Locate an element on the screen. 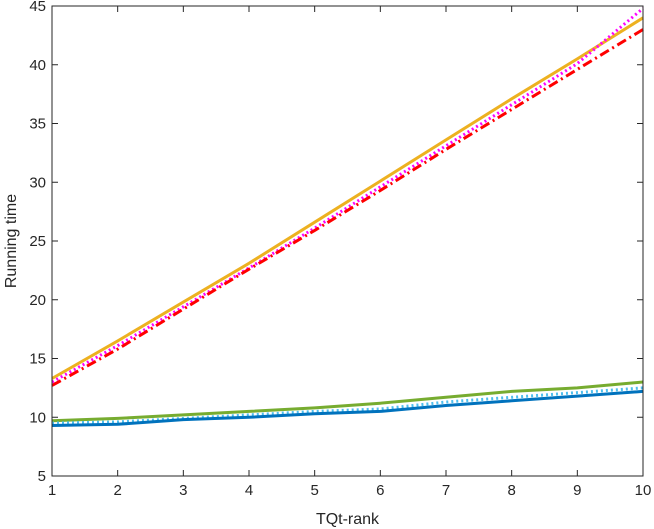 This screenshot has height=529, width=654. y-tick-label: 40 is located at coordinates (37, 65).